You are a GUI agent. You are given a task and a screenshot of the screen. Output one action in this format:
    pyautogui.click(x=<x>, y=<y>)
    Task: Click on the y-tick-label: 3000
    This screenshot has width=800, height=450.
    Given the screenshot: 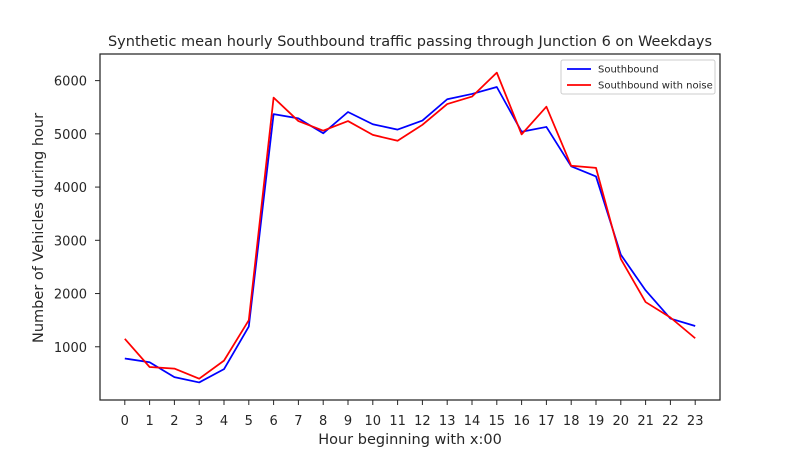 What is the action you would take?
    pyautogui.click(x=70, y=241)
    